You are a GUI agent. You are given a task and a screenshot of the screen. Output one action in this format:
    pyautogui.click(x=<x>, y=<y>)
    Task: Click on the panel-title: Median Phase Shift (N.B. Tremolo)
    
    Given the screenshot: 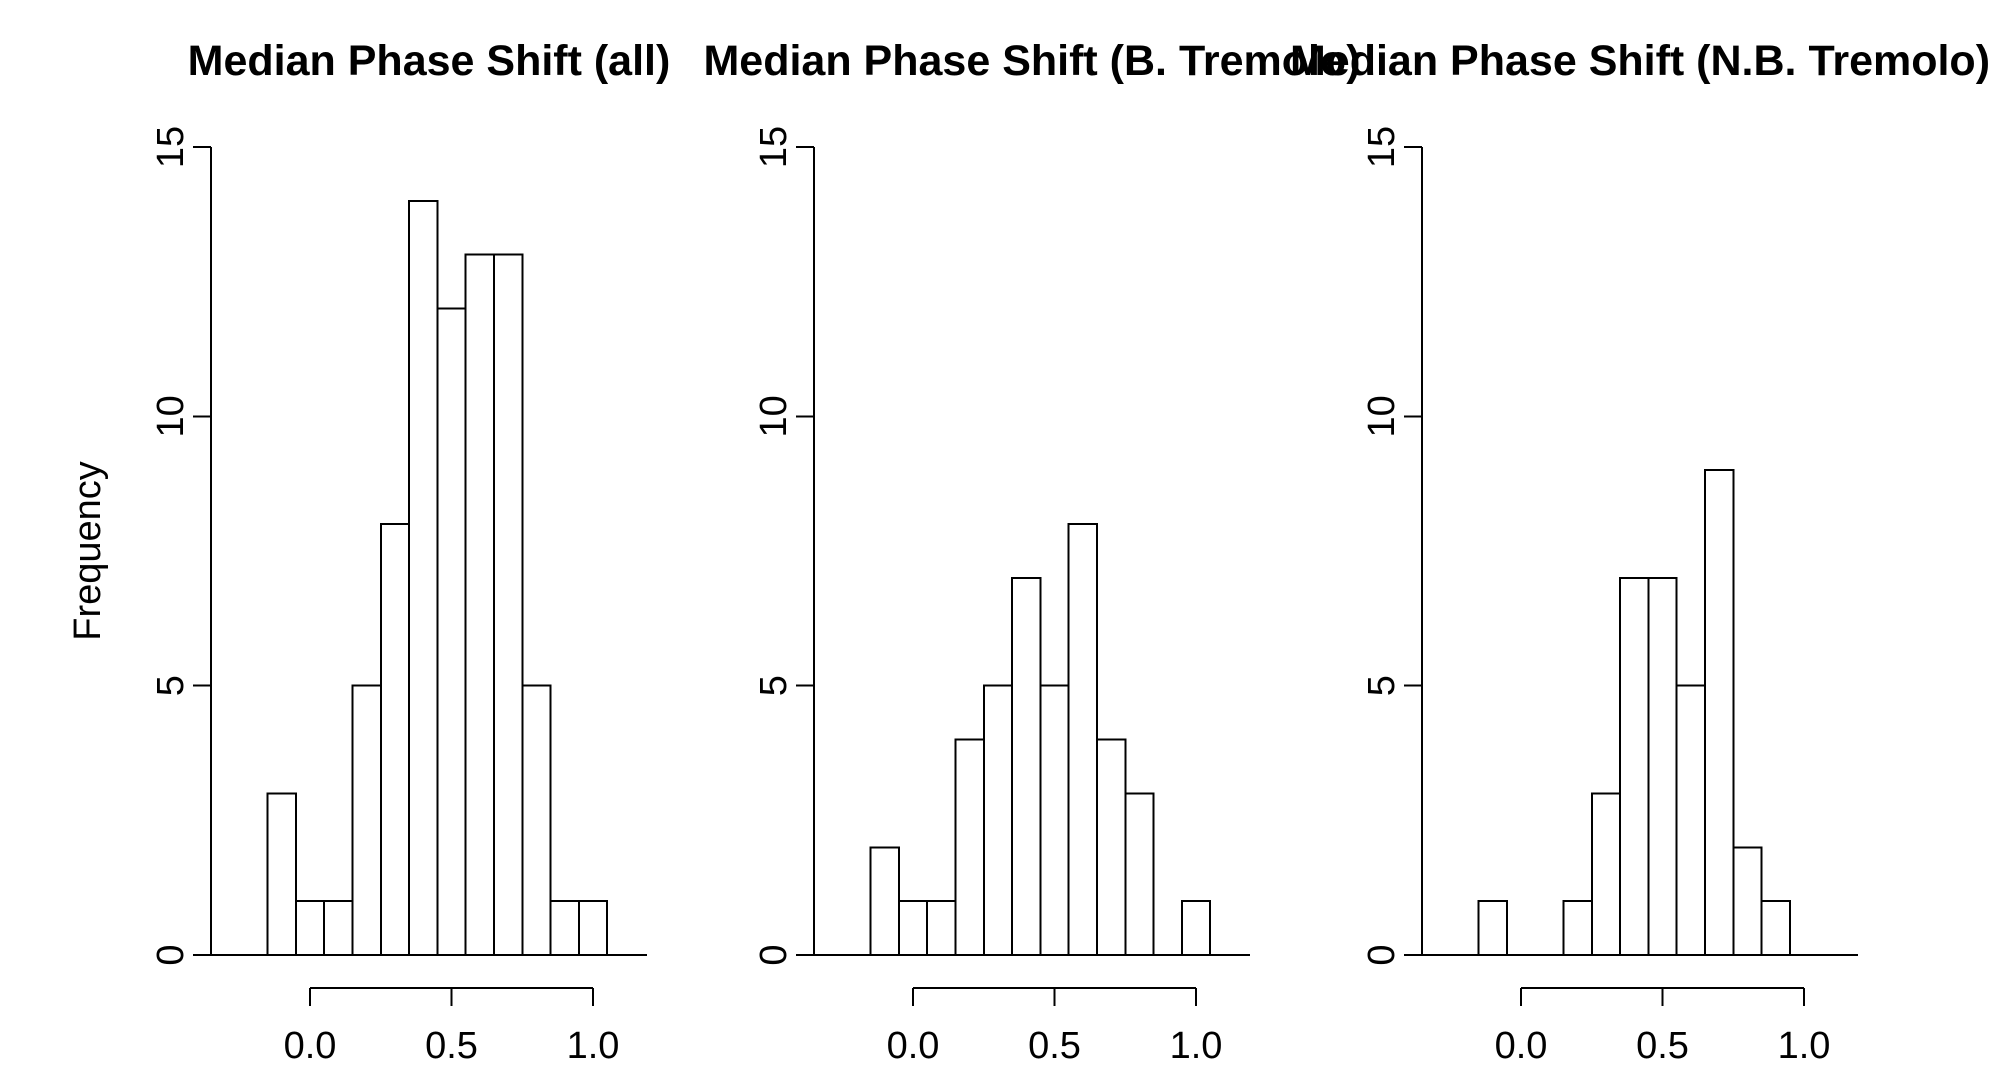 What is the action you would take?
    pyautogui.click(x=1640, y=61)
    